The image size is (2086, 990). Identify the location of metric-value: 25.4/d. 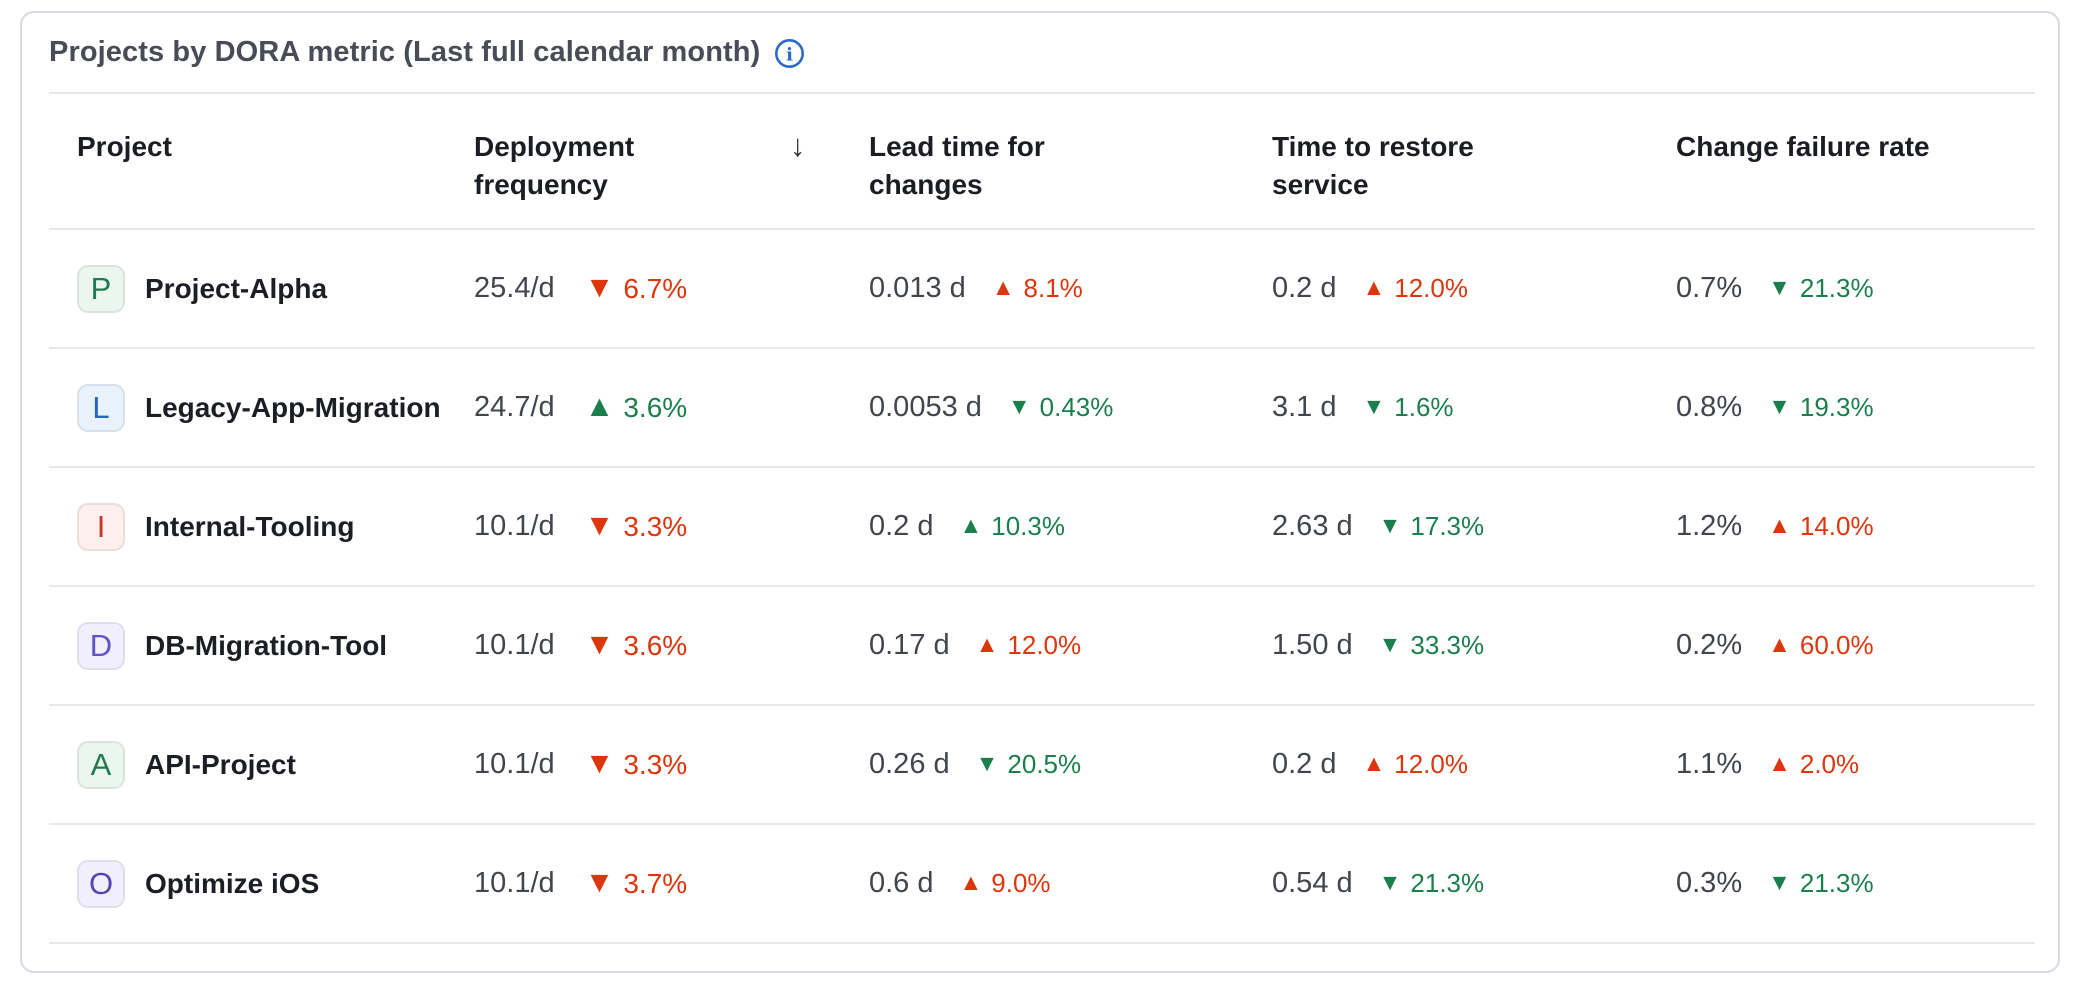
(514, 288).